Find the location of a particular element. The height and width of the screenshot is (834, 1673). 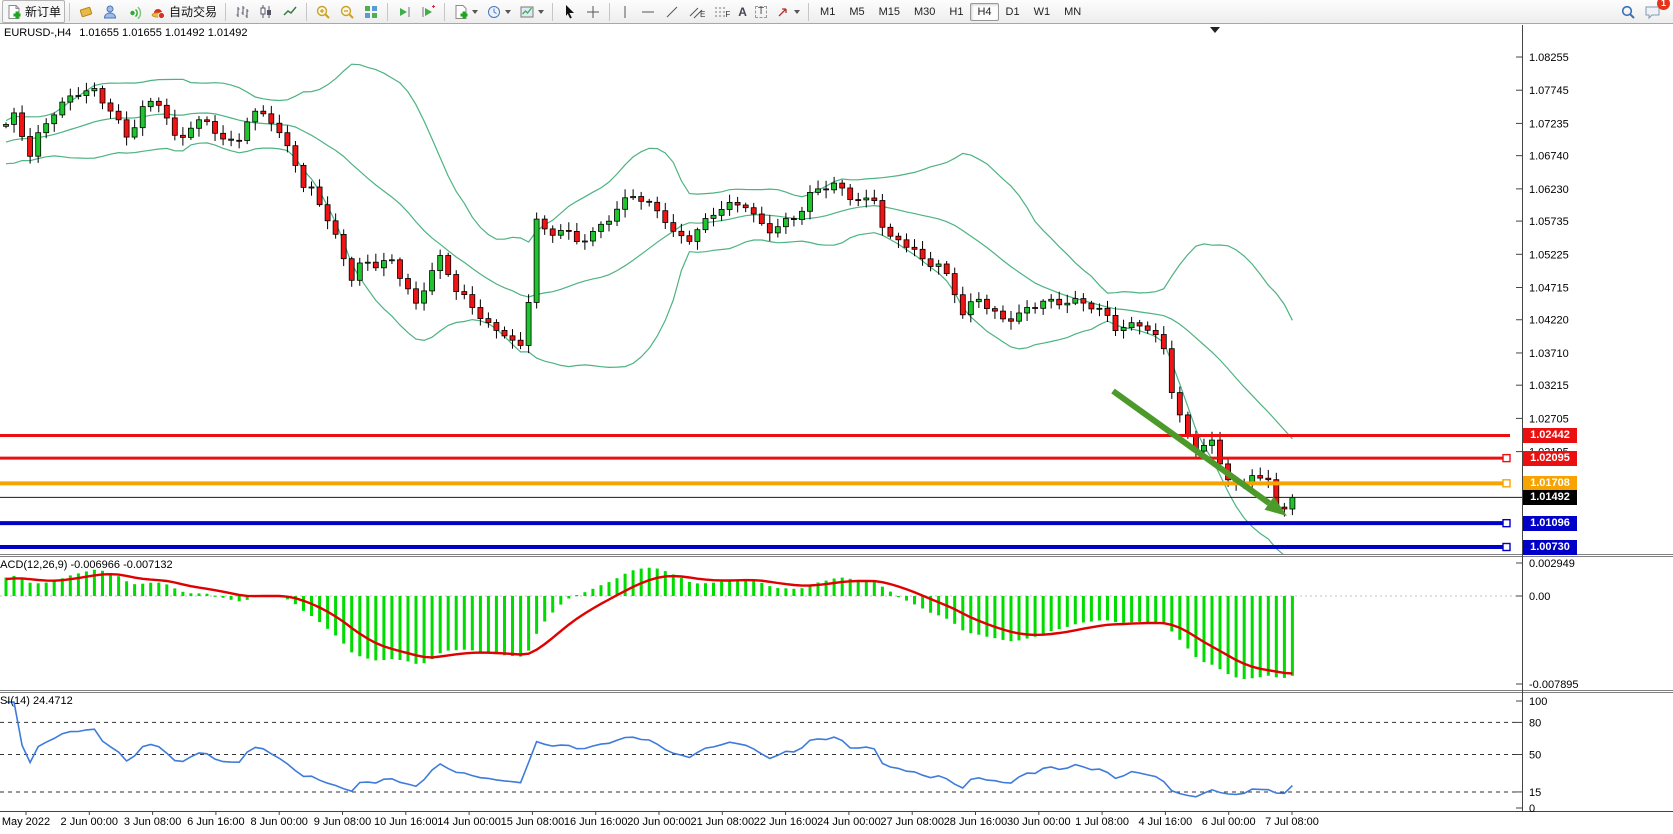

indicators-button is located at coordinates (465, 11).